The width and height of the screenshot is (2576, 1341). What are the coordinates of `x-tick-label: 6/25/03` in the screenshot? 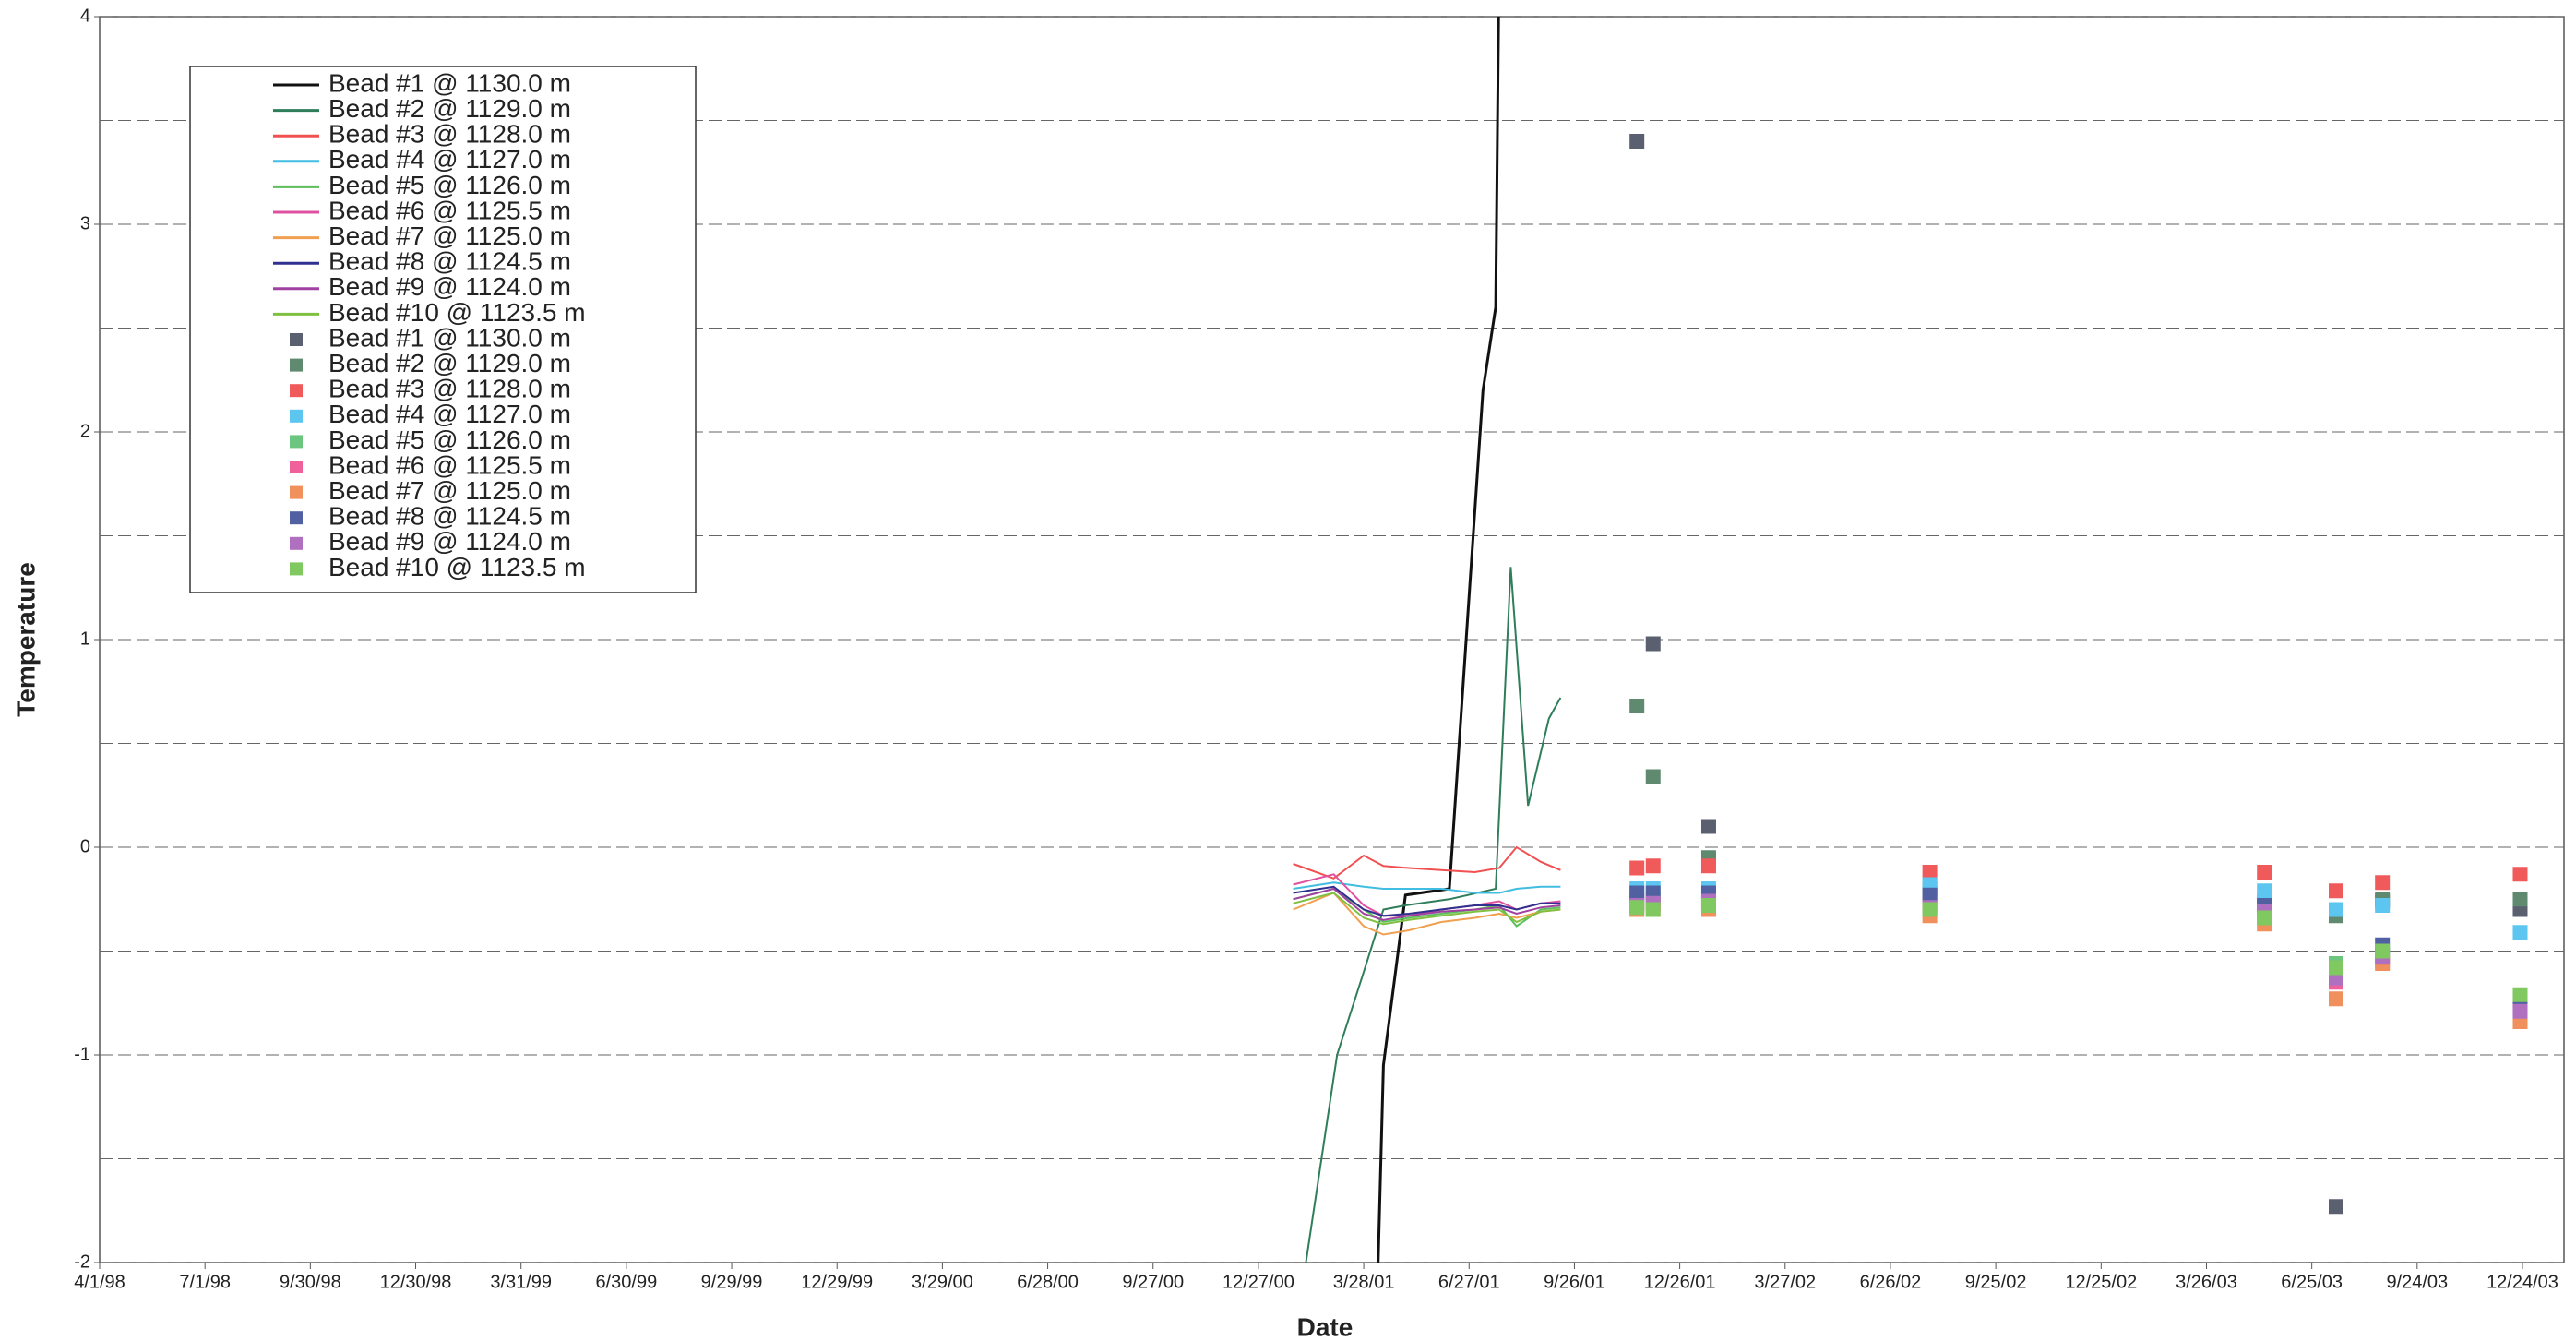 It's located at (2312, 1282).